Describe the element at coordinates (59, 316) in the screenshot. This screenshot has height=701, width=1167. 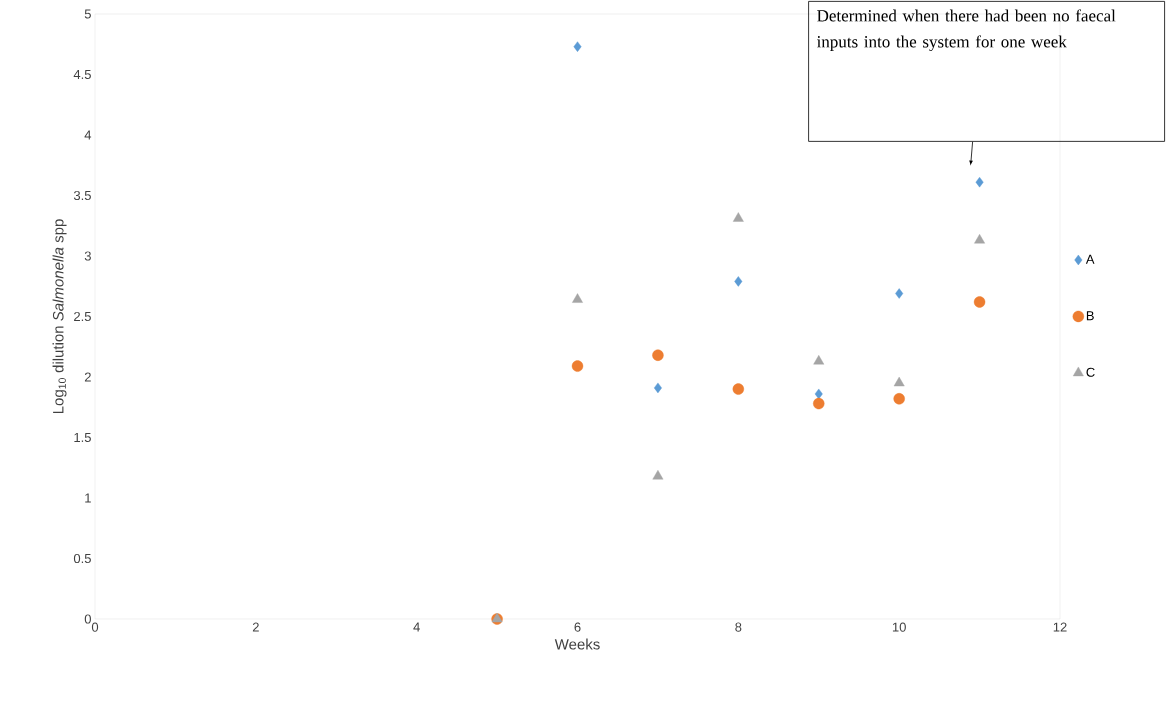
I see `y-axis-title: Log$_{10}$ dilution Salmonella spp` at that location.